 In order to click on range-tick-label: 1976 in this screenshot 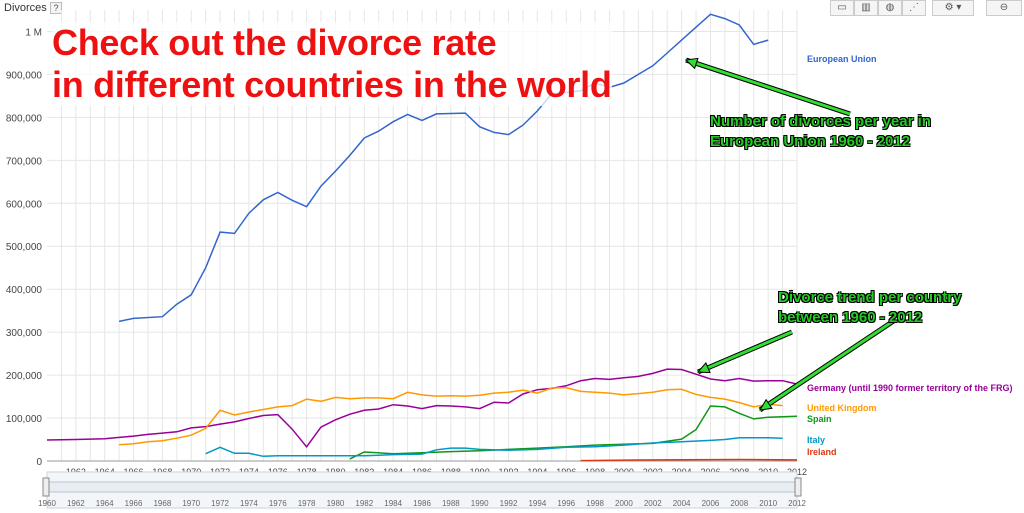, I will do `click(278, 503)`.